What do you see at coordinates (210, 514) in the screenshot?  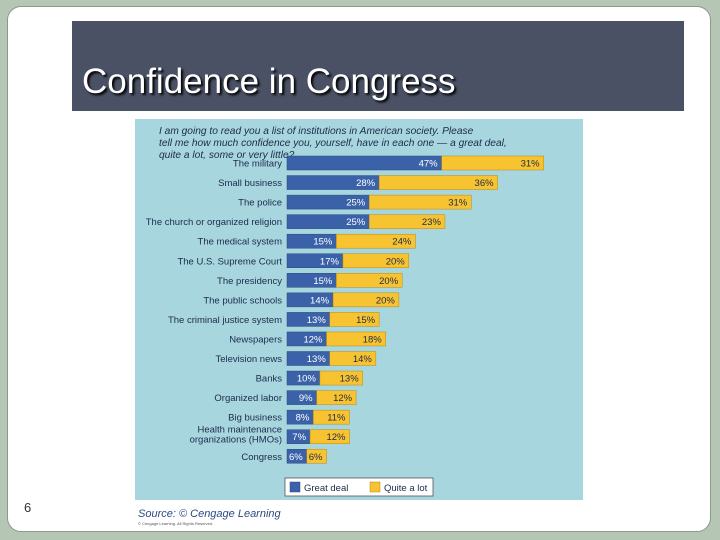 I see `chart-source: Source: © Cengage Learning` at bounding box center [210, 514].